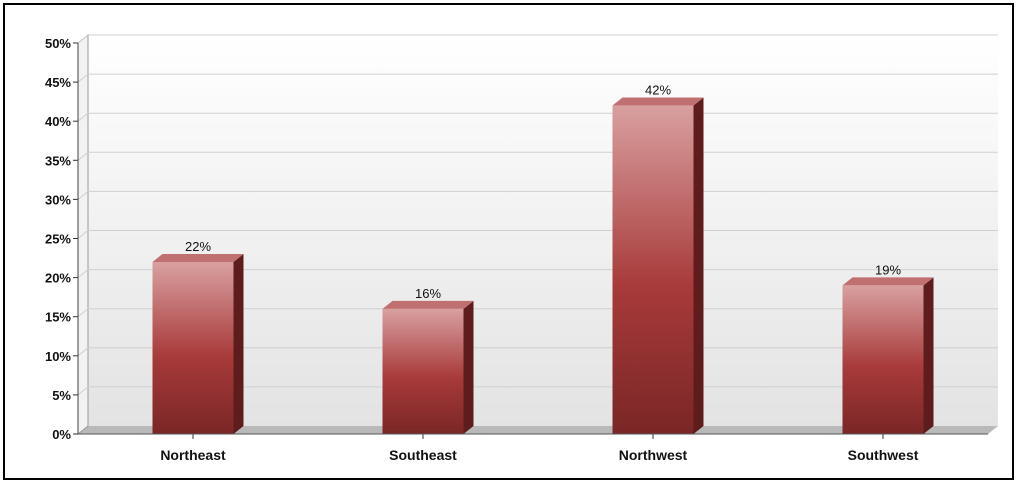 This screenshot has width=1019, height=485. What do you see at coordinates (58, 82) in the screenshot?
I see `y-tick-label: 45%` at bounding box center [58, 82].